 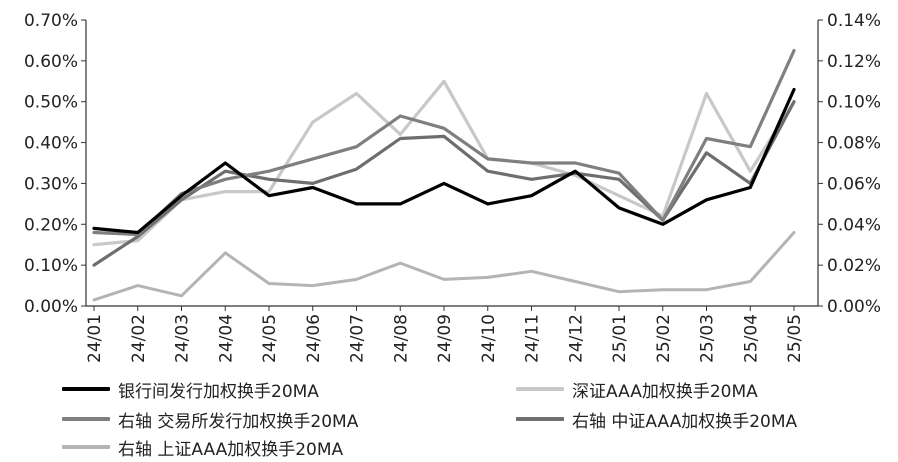 What do you see at coordinates (270, 338) in the screenshot?
I see `x-tick-label: 24/05` at bounding box center [270, 338].